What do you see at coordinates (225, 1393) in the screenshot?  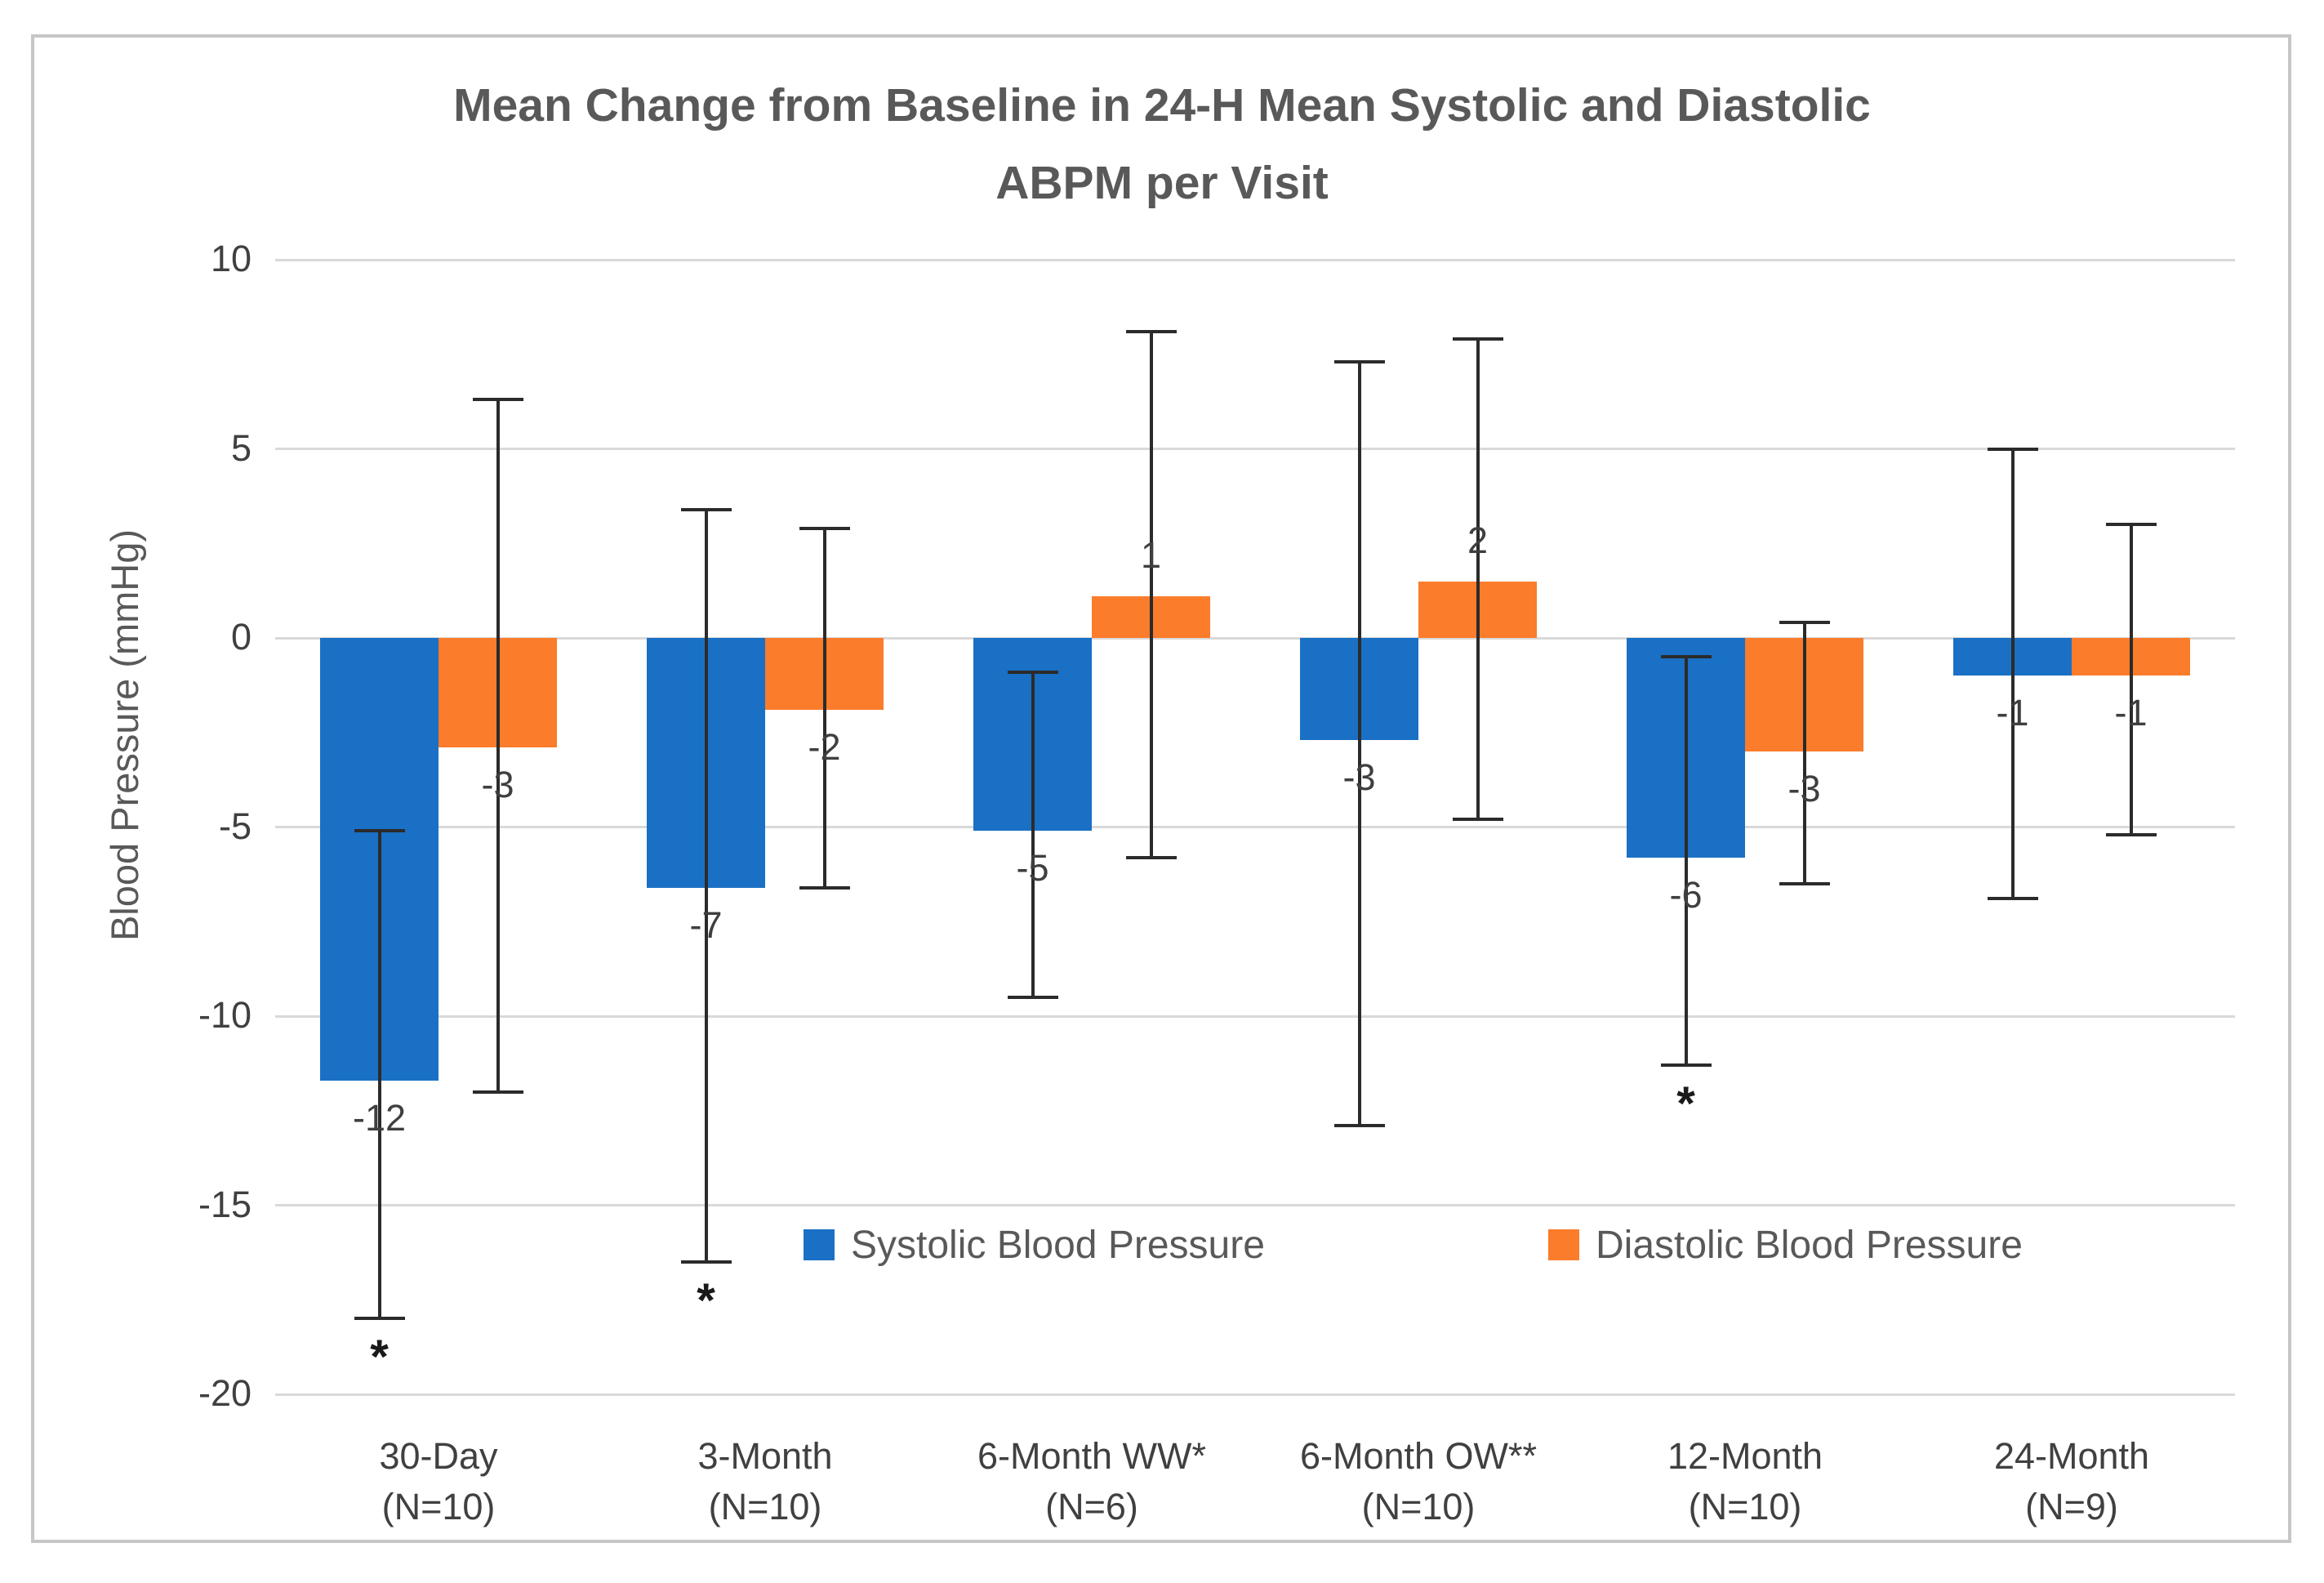 I see `y-tick-label--20: -20` at bounding box center [225, 1393].